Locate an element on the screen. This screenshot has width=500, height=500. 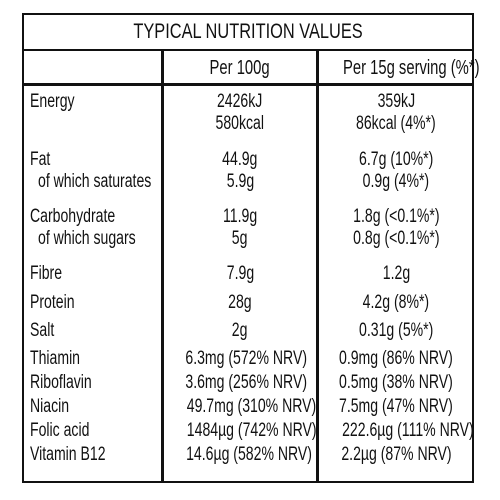
carbohydrate-per-100g: 11.9g is located at coordinates (240, 216).